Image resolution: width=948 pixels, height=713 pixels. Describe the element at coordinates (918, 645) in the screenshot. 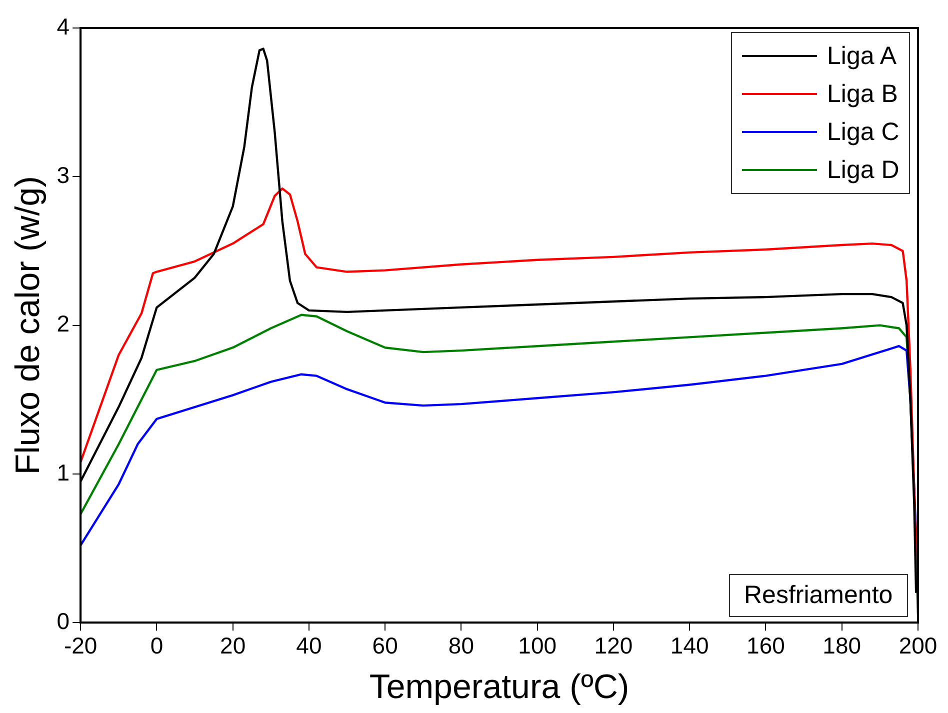

I see `x-tick-label: 200` at that location.